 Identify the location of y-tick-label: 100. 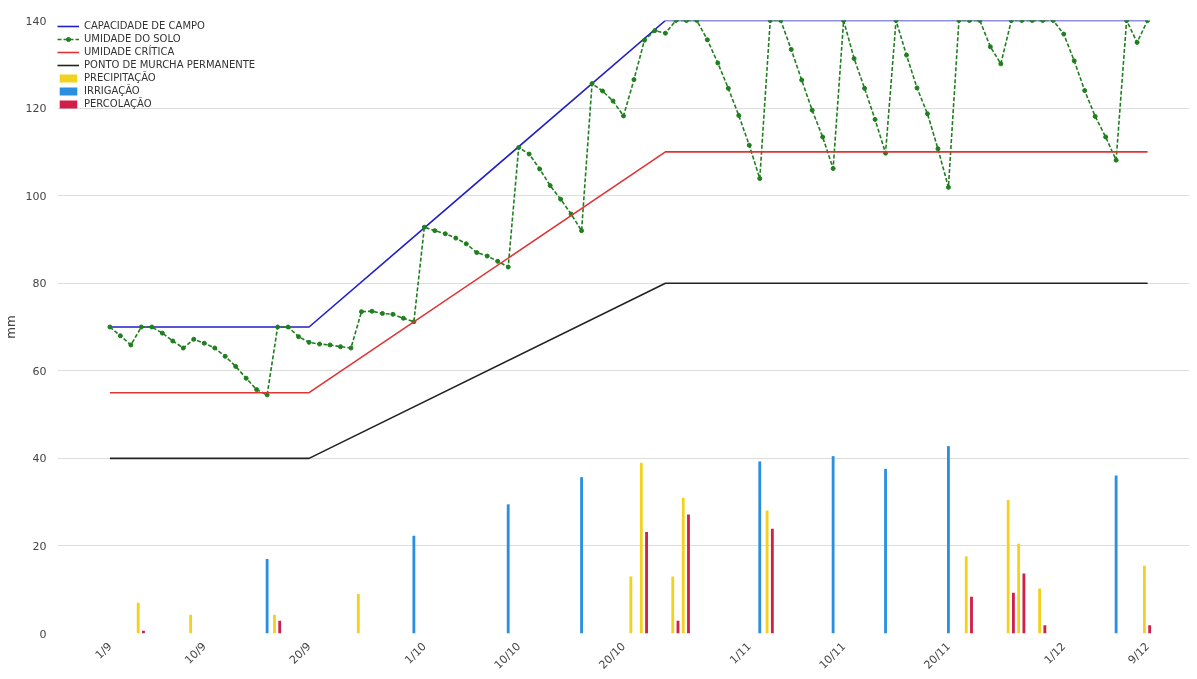
(36, 196).